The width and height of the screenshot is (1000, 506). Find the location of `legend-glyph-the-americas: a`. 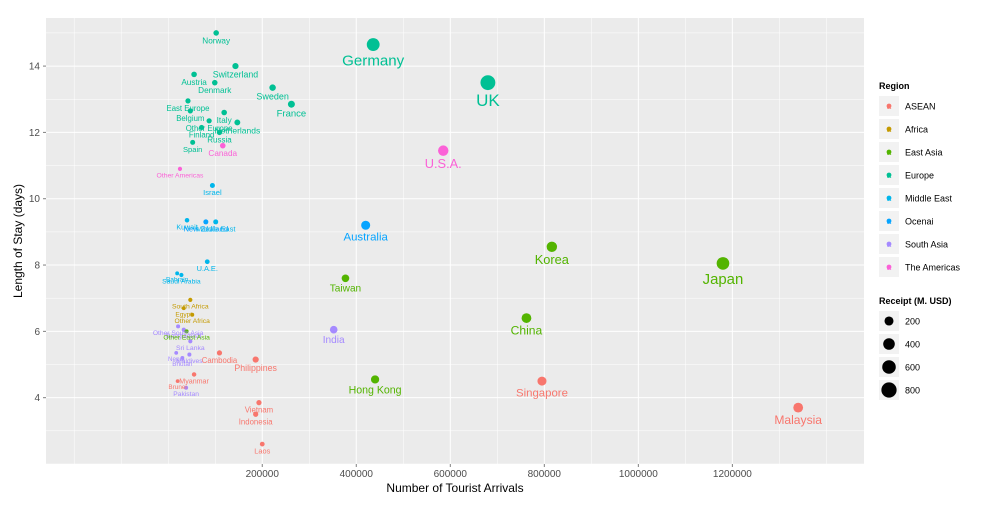

legend-glyph-the-americas: a is located at coordinates (889, 267).